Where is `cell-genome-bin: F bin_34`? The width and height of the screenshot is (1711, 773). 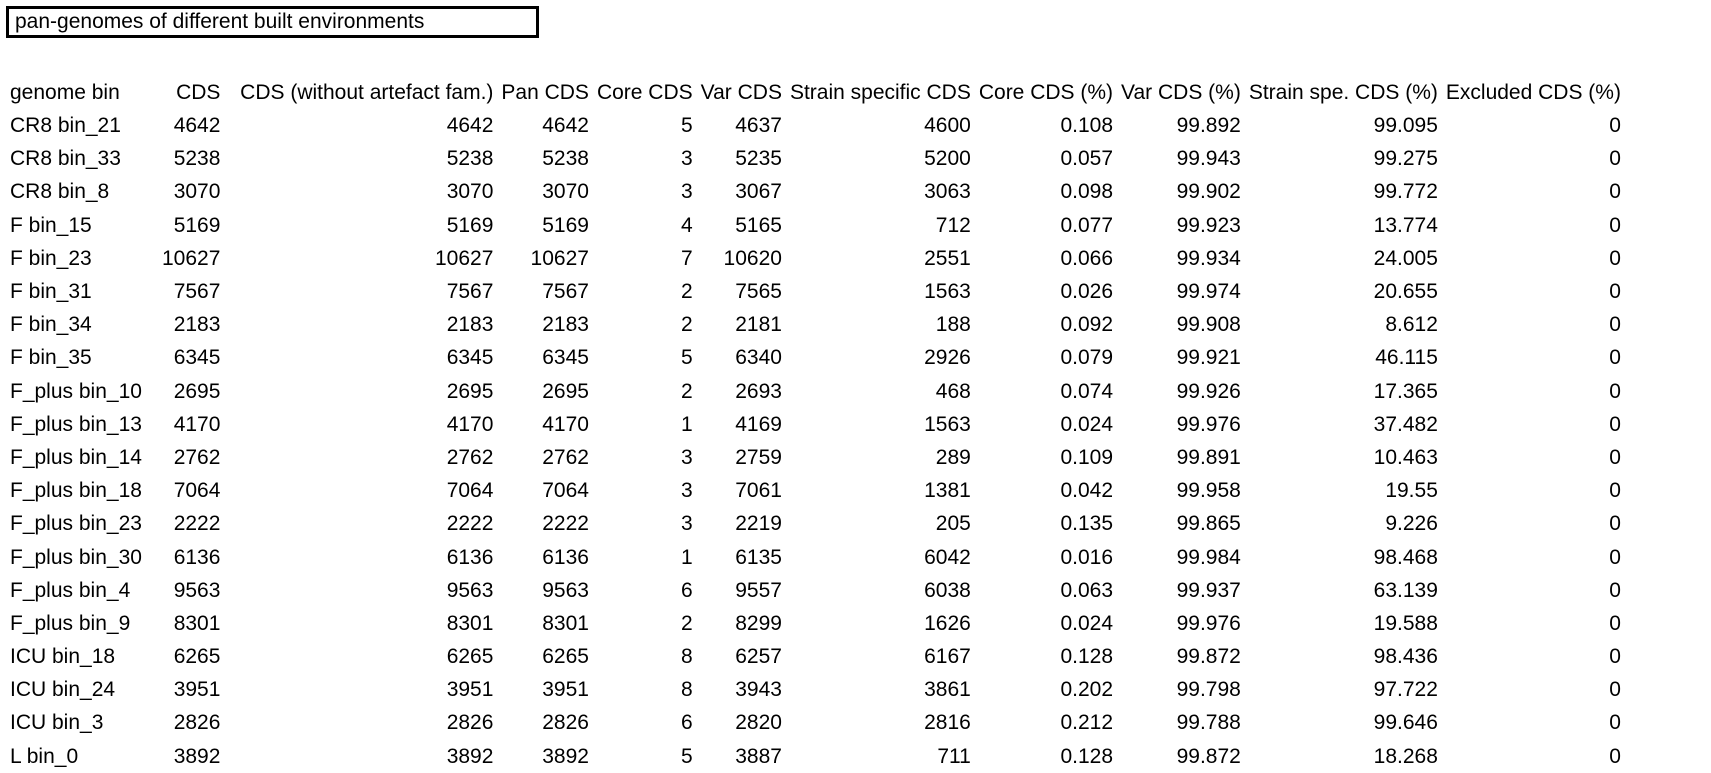 cell-genome-bin: F bin_34 is located at coordinates (51, 325).